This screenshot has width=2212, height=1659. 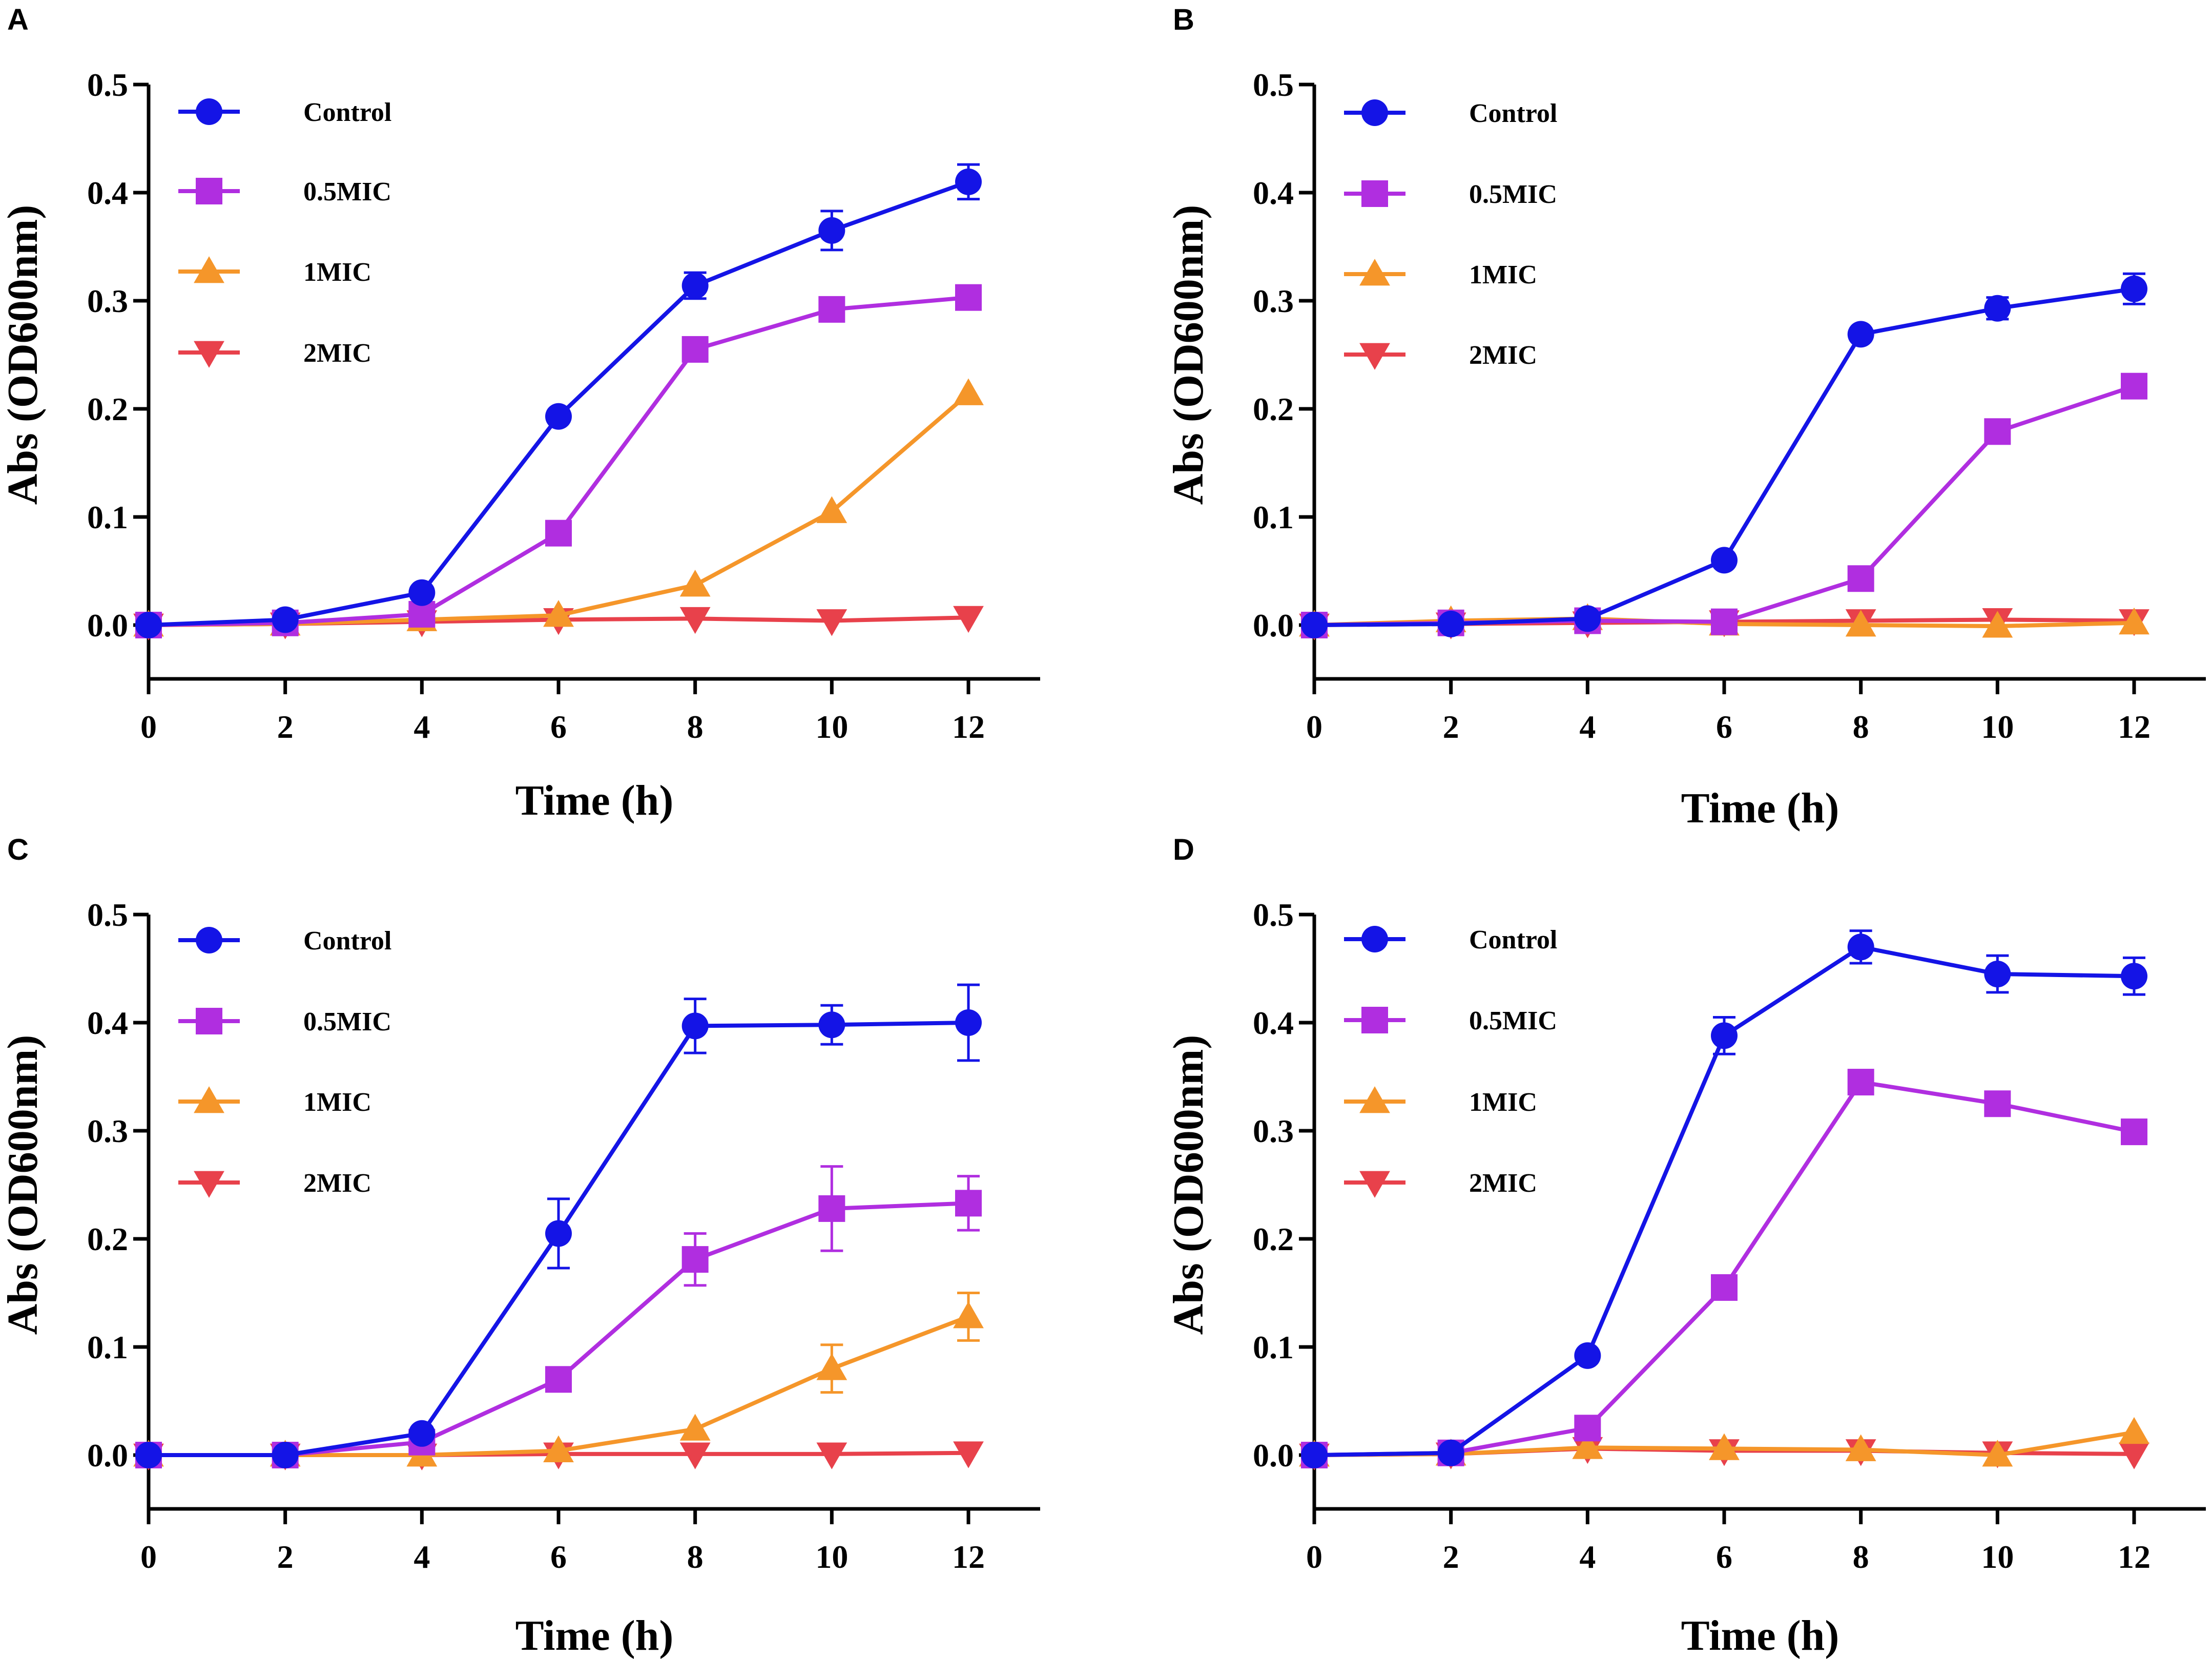 I want to click on y-tick-label: 0.4, so click(x=107, y=193).